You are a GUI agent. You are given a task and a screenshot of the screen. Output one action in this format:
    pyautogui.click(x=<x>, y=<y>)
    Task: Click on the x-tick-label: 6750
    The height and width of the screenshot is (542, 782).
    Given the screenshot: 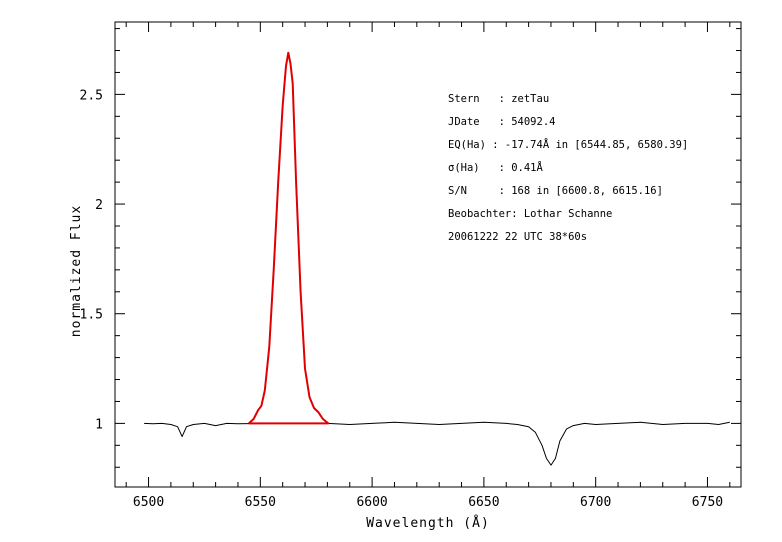 What is the action you would take?
    pyautogui.click(x=707, y=502)
    